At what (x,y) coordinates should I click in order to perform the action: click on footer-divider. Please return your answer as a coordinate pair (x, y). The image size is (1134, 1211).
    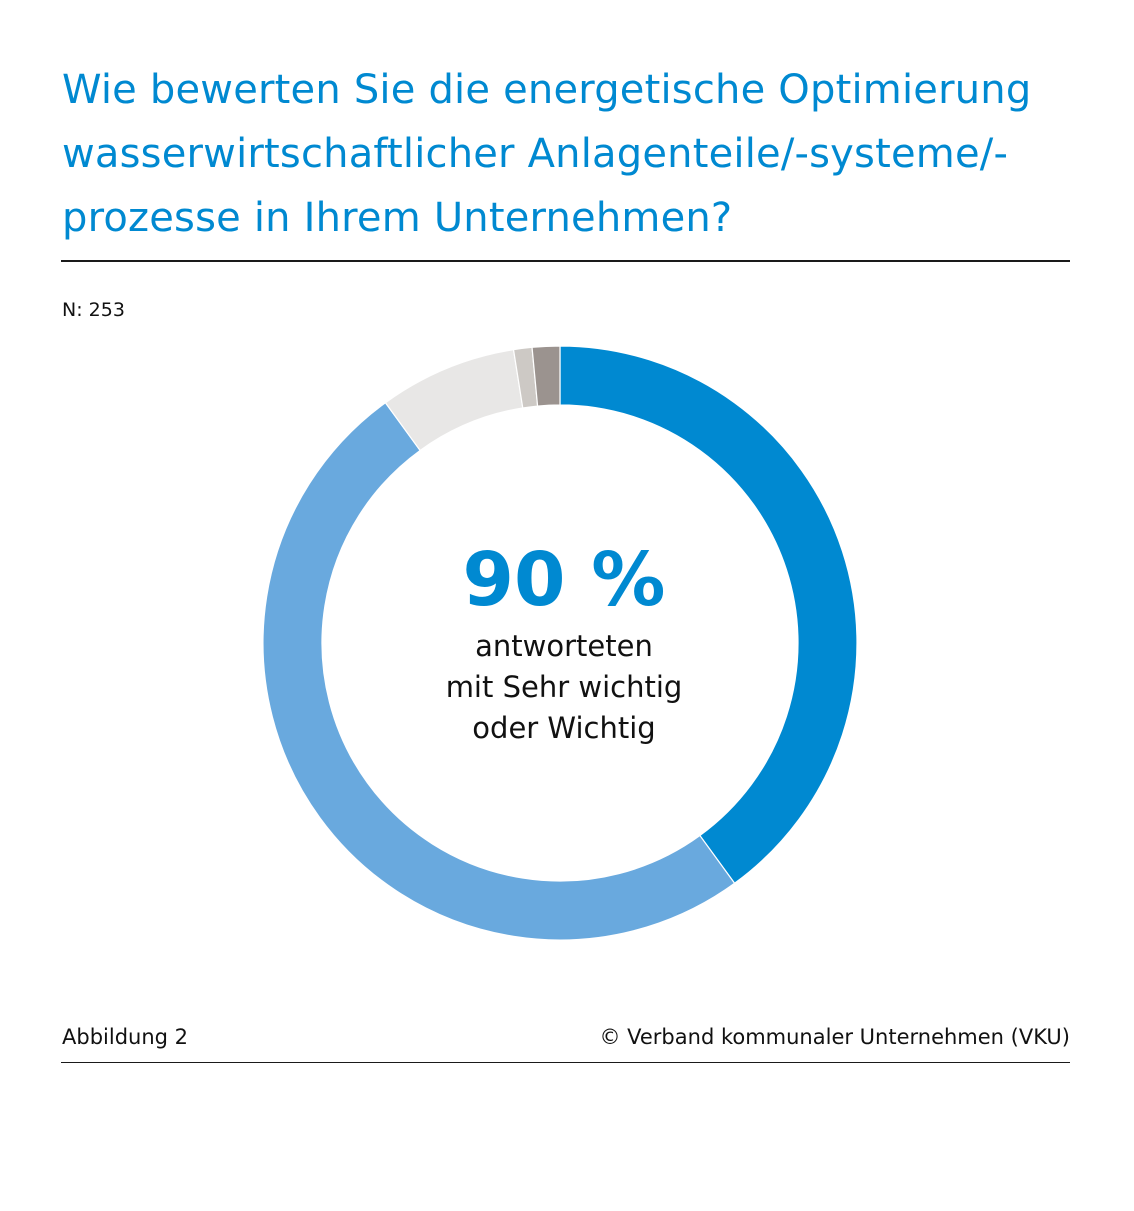
    Looking at the image, I should click on (565, 1062).